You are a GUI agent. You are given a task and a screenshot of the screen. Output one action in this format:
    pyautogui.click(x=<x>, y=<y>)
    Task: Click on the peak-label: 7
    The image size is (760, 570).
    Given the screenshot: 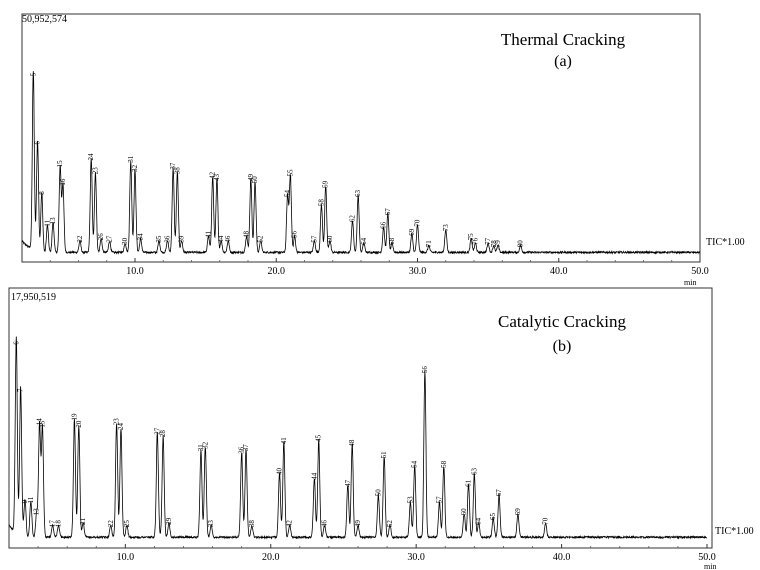 What is the action you would take?
    pyautogui.click(x=21, y=390)
    